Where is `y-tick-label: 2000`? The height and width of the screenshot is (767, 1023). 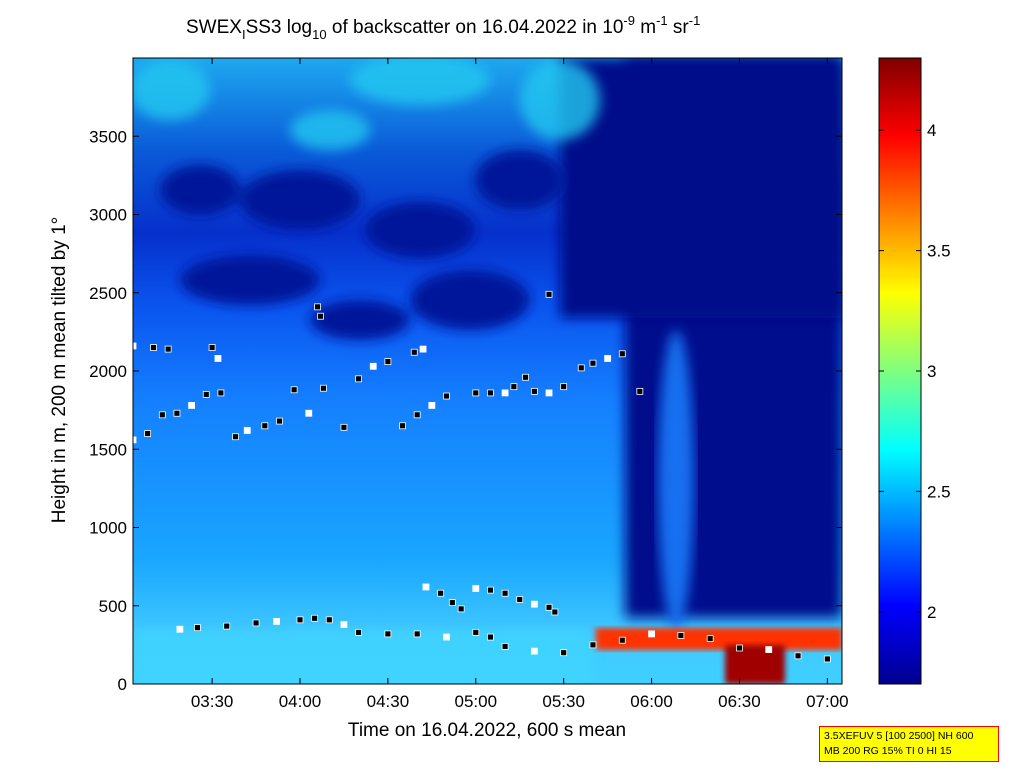 y-tick-label: 2000 is located at coordinates (108, 371).